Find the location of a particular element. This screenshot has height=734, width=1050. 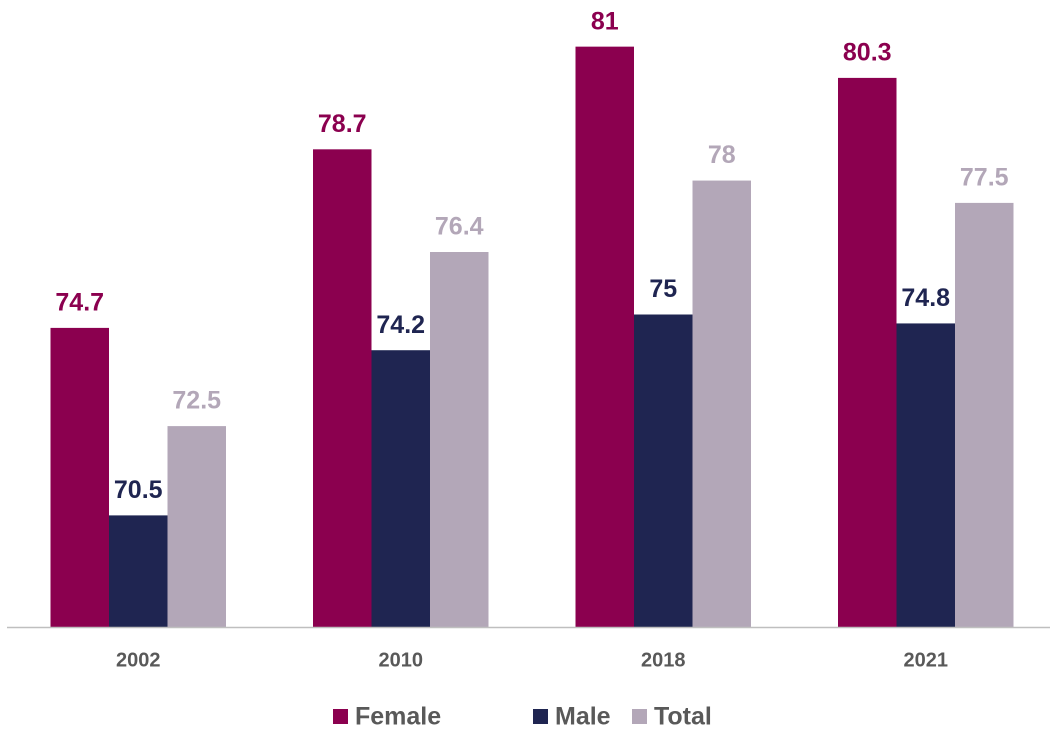

x-tick-label: 2018 is located at coordinates (663, 660).